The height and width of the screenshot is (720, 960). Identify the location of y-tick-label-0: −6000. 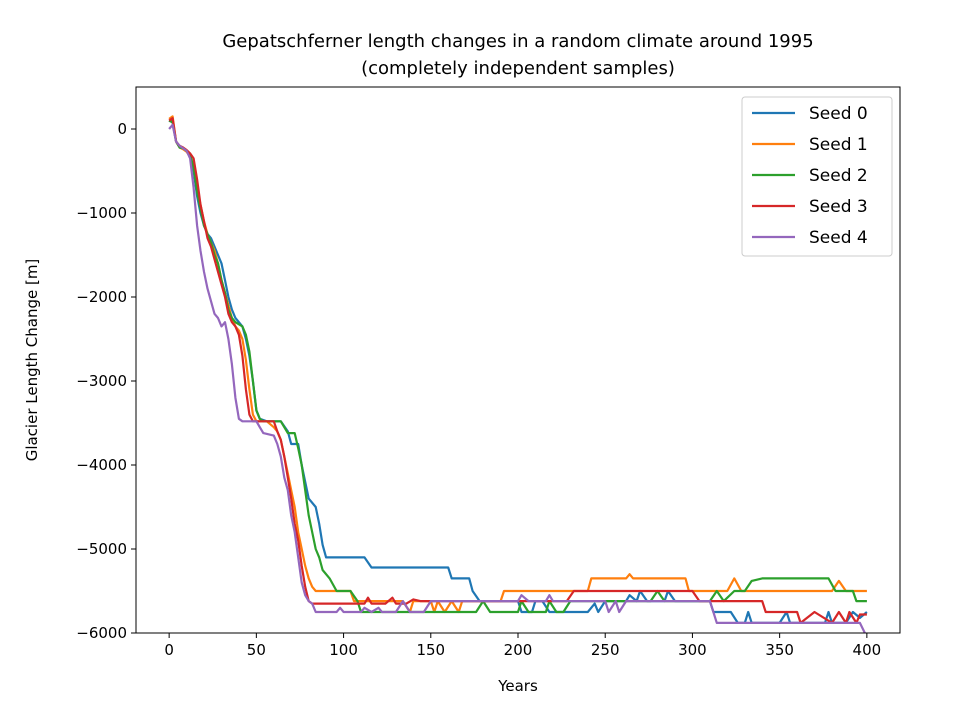
(101, 633).